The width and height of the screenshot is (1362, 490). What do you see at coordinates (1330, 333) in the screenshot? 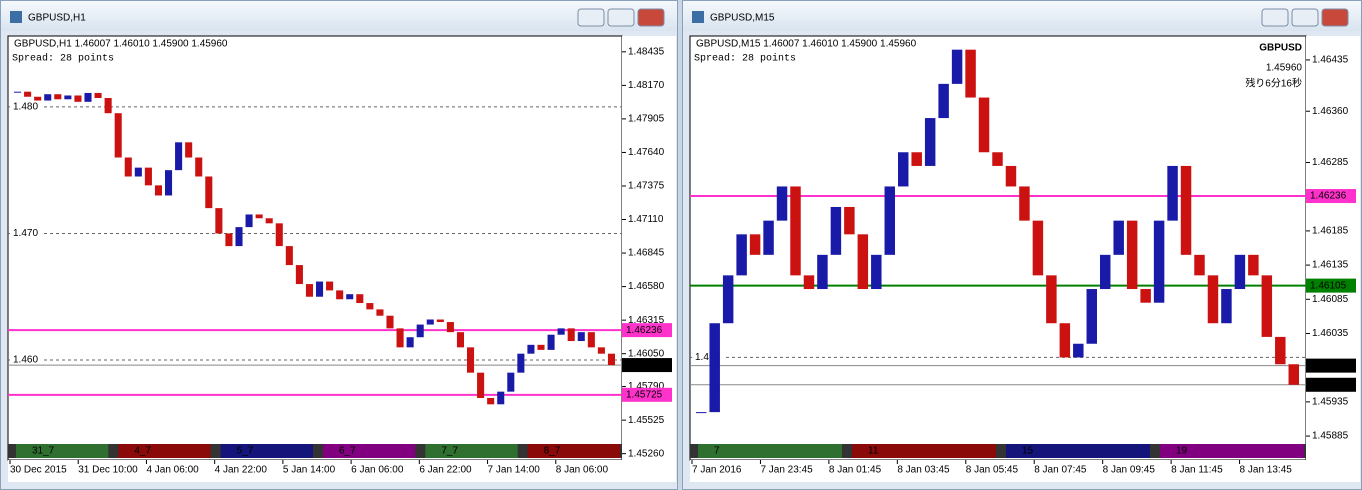
I see `y-tick-label: 1.46035` at bounding box center [1330, 333].